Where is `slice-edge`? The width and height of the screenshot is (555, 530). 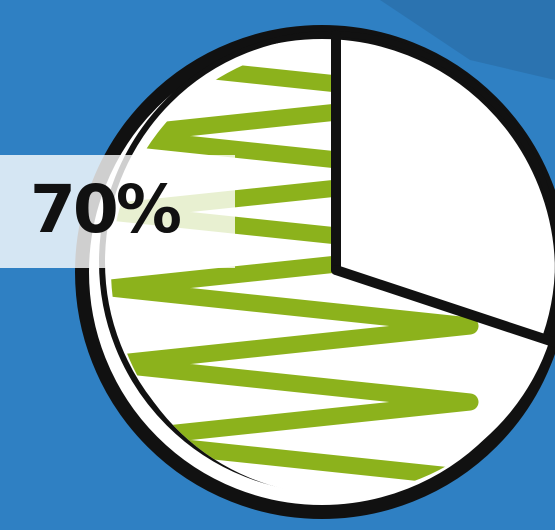
slice-edge is located at coordinates (443, 306).